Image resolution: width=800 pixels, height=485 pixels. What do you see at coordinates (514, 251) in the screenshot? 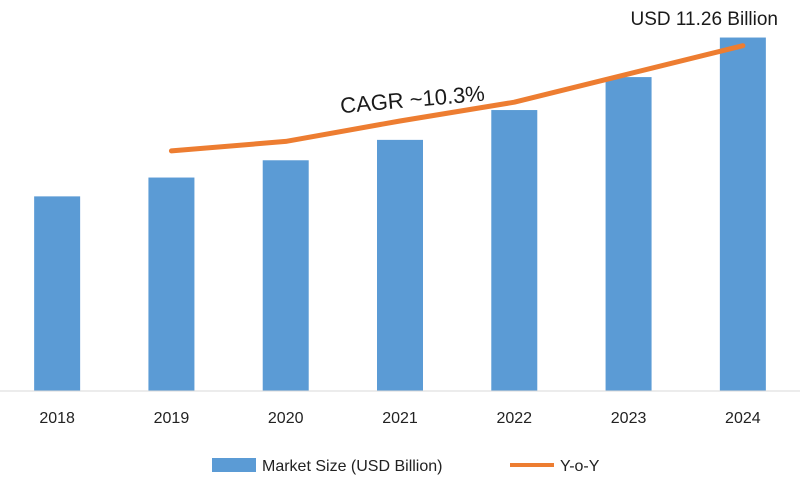
I see `bar-2022` at bounding box center [514, 251].